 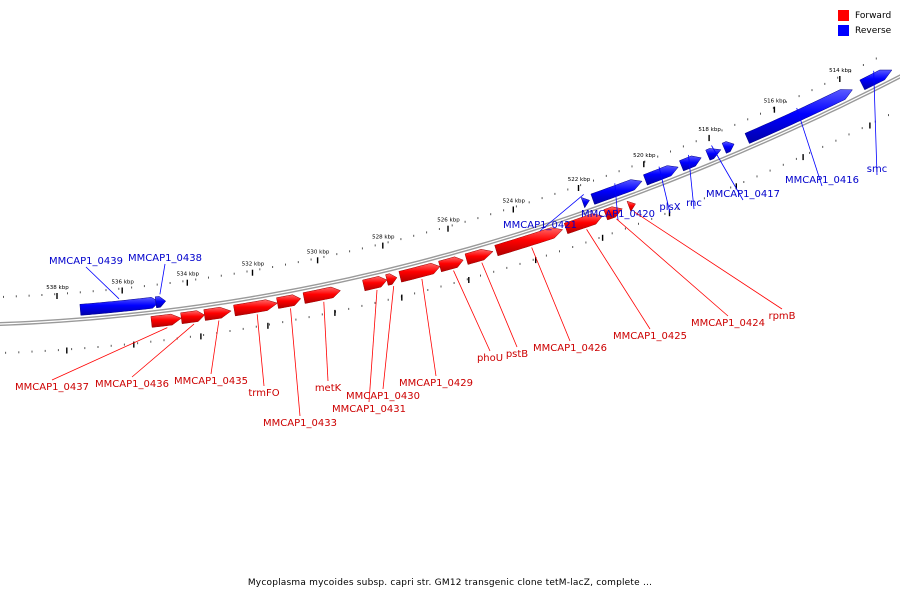 I want to click on legend-forward: Forward, so click(x=864, y=15).